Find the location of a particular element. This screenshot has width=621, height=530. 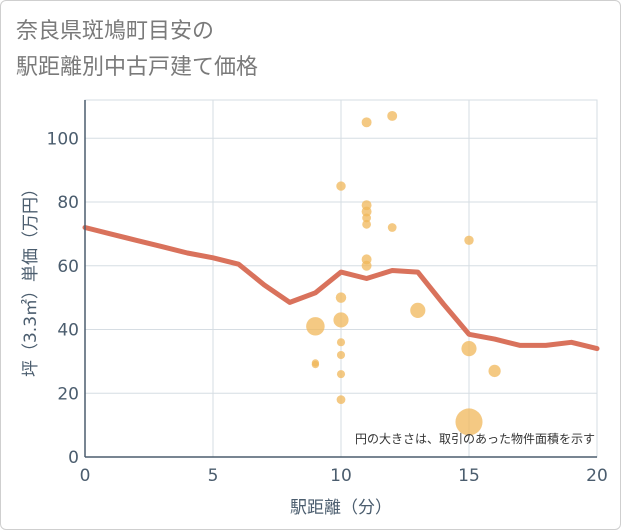

x-tick-label-3: 15 is located at coordinates (469, 476).